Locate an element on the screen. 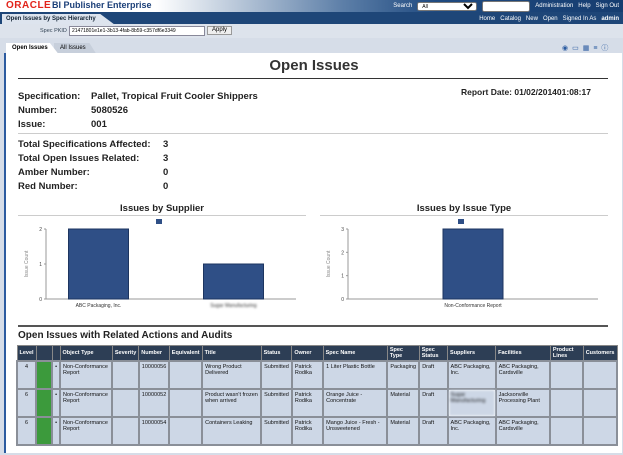  tab-open-issues: Open Issues is located at coordinates (32, 48).